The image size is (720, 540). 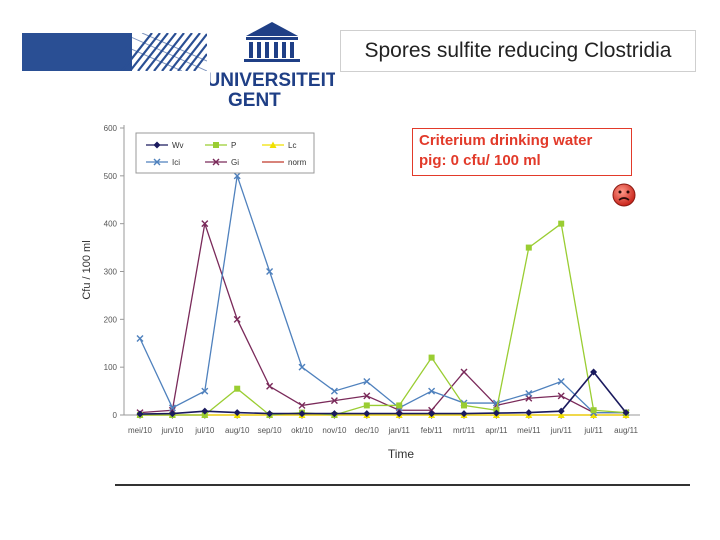 What do you see at coordinates (111, 176) in the screenshot?
I see `y-tick-label: 500` at bounding box center [111, 176].